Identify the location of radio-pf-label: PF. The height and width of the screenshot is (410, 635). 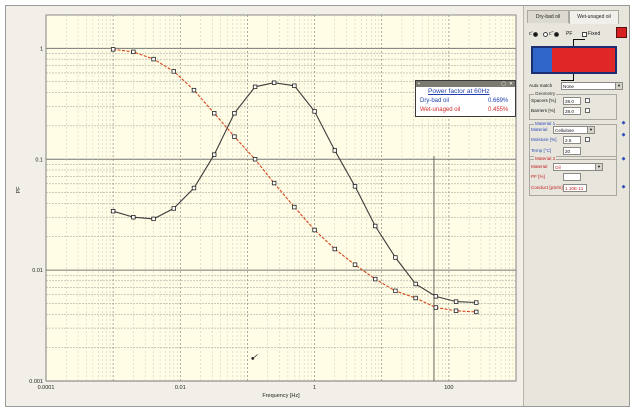
(569, 34).